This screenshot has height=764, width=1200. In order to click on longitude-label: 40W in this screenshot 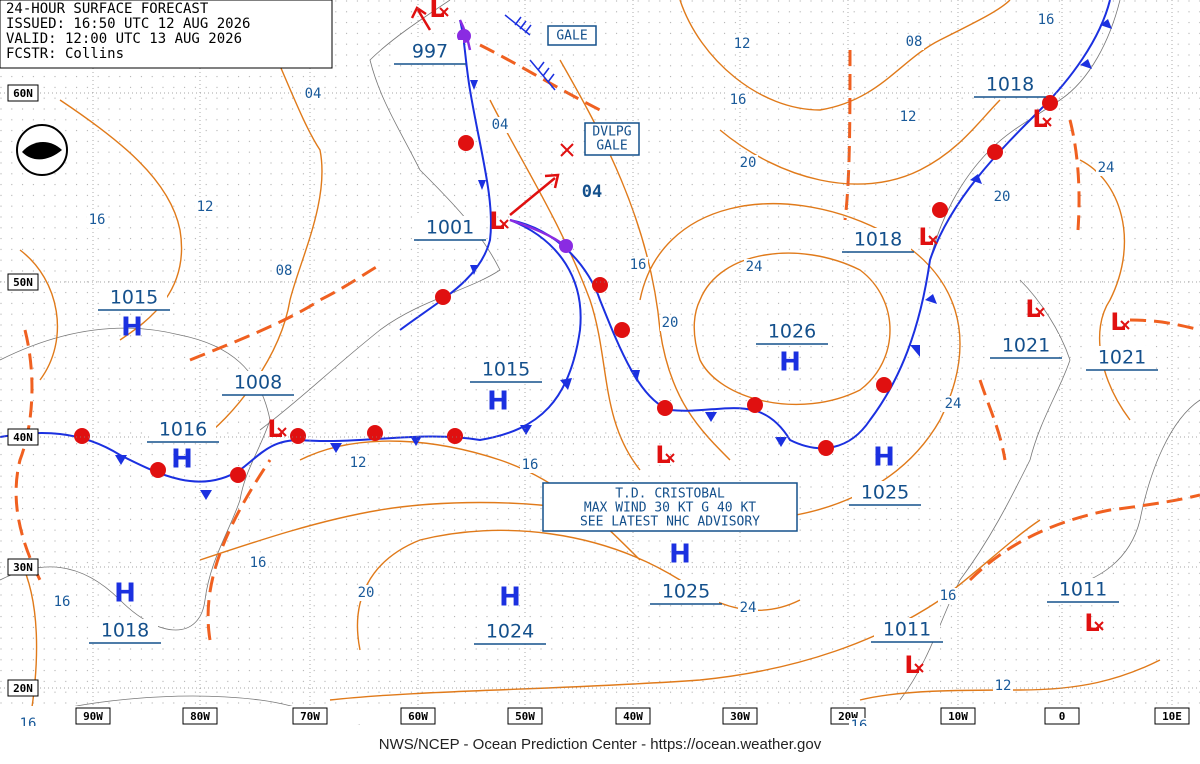, I will do `click(633, 716)`.